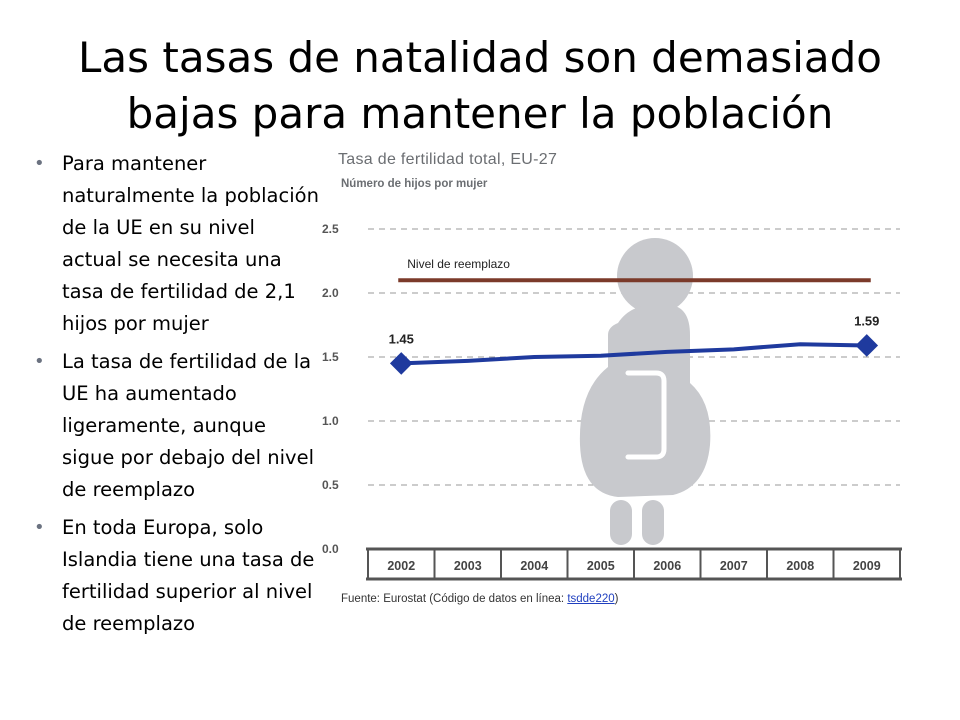  What do you see at coordinates (468, 566) in the screenshot?
I see `x-tick-label: 2003` at bounding box center [468, 566].